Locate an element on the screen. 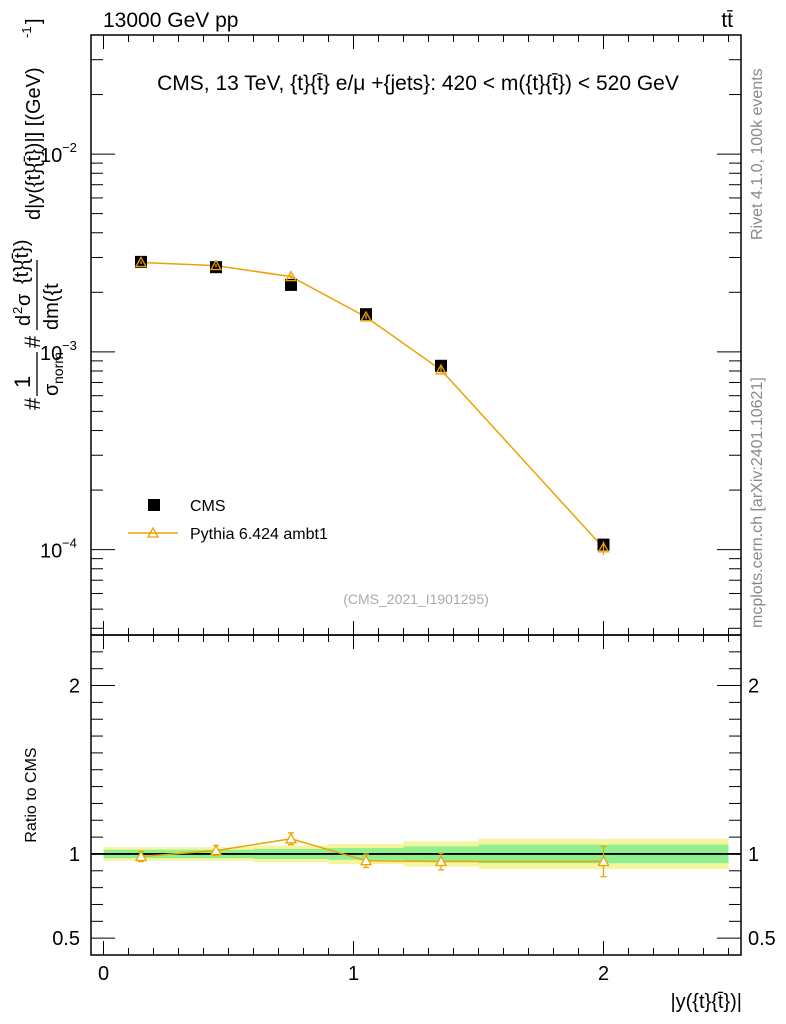 The image size is (786, 1024). y-axis-label-den: dm({t is located at coordinates (52, 306).